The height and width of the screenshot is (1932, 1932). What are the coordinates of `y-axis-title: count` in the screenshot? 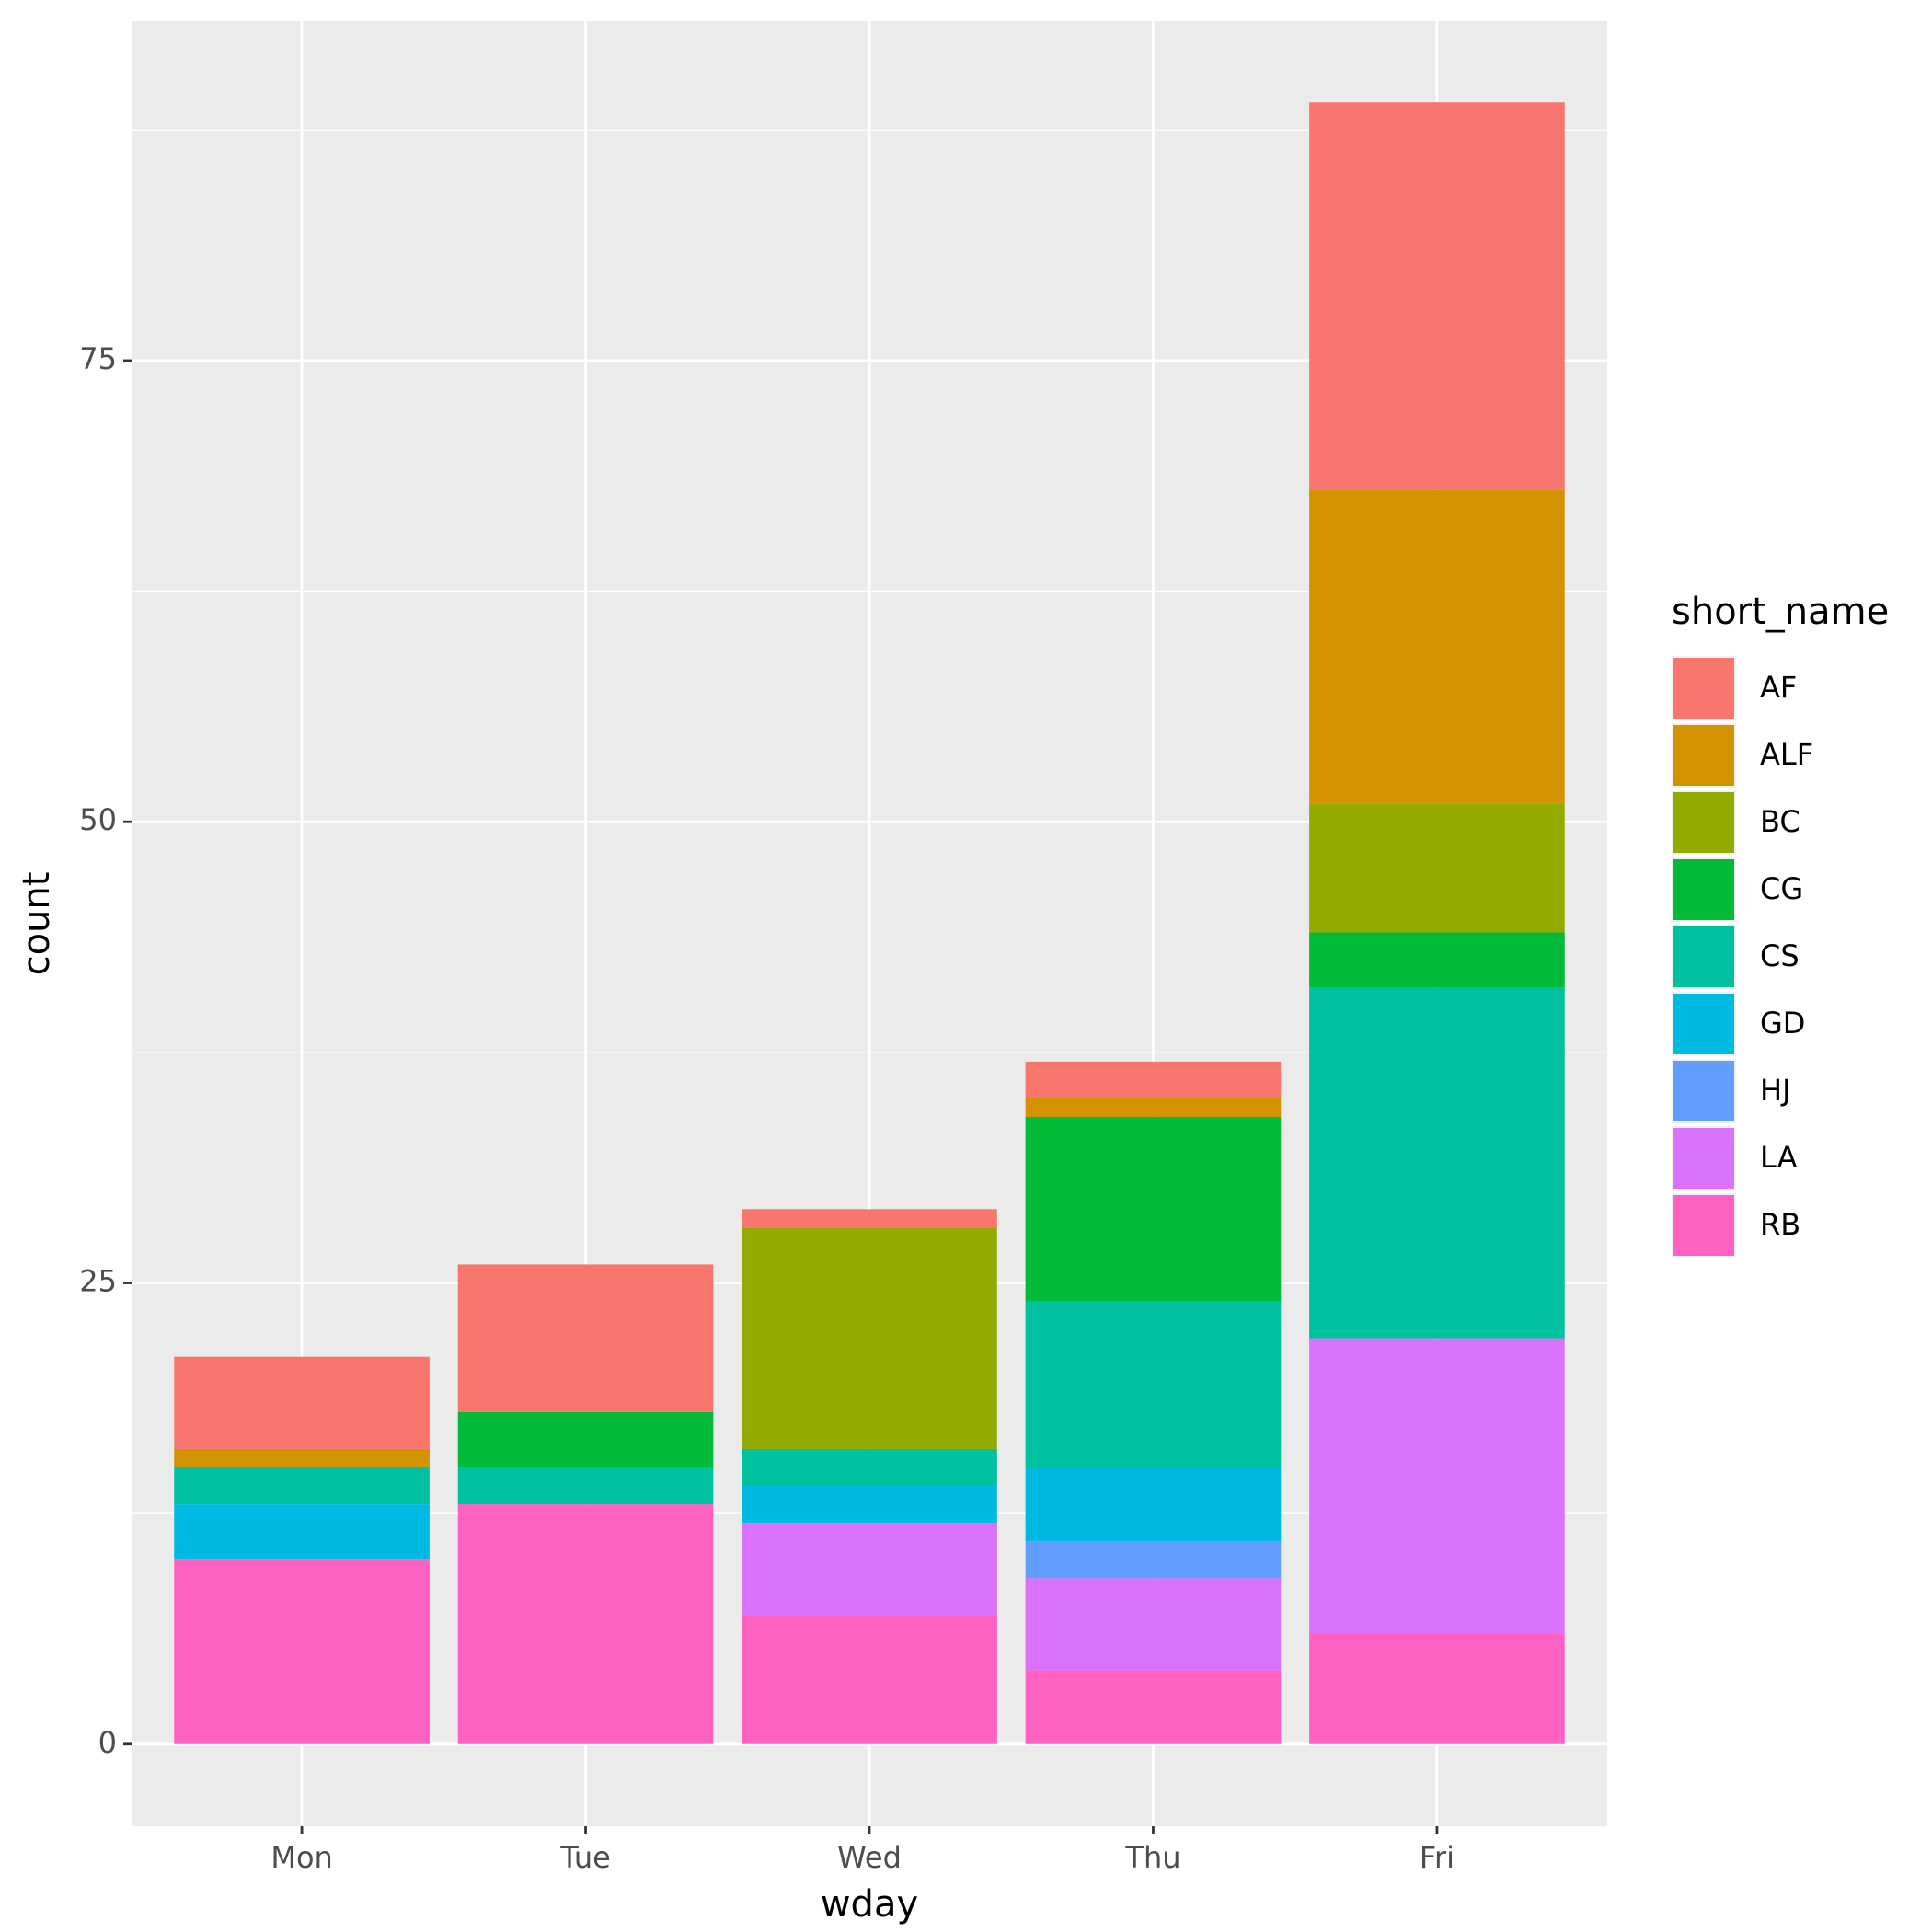 It's located at (37, 924).